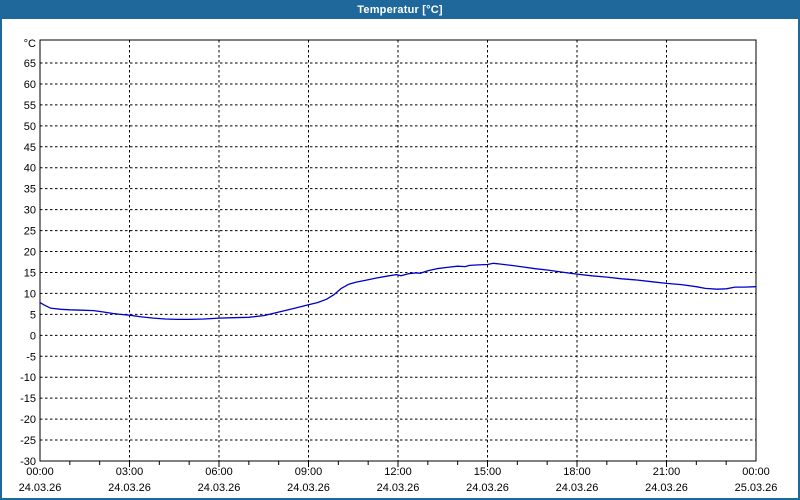  I want to click on svg-text: -30, so click(28, 462).